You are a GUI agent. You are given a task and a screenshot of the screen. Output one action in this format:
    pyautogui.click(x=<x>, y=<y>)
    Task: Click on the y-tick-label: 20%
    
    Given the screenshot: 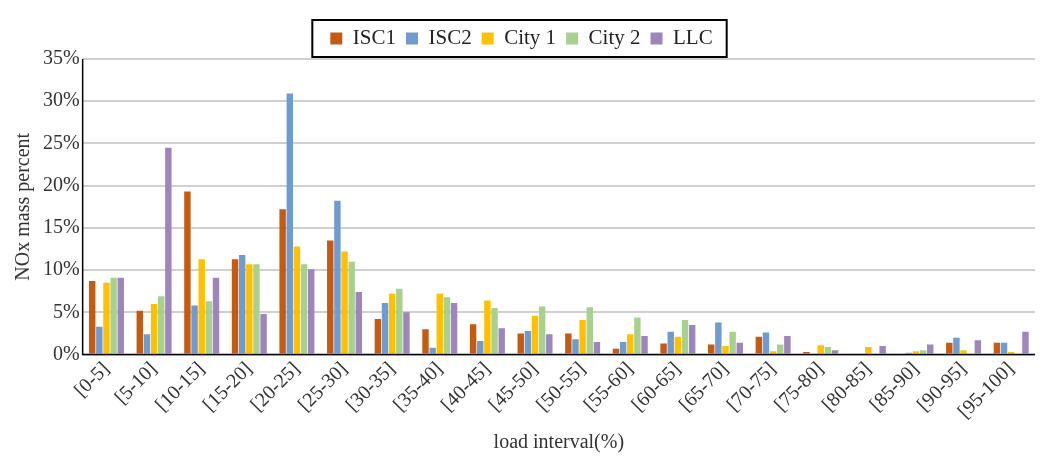 What is the action you would take?
    pyautogui.click(x=61, y=183)
    